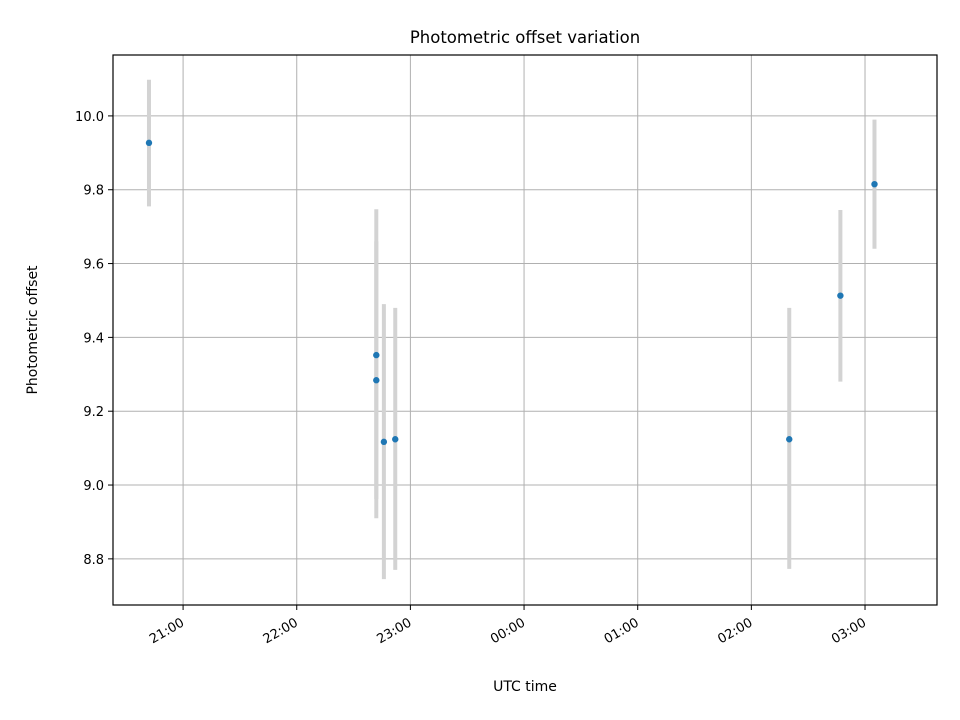 This screenshot has height=720, width=960. I want to click on y-tick-label: 9.8, so click(93, 191).